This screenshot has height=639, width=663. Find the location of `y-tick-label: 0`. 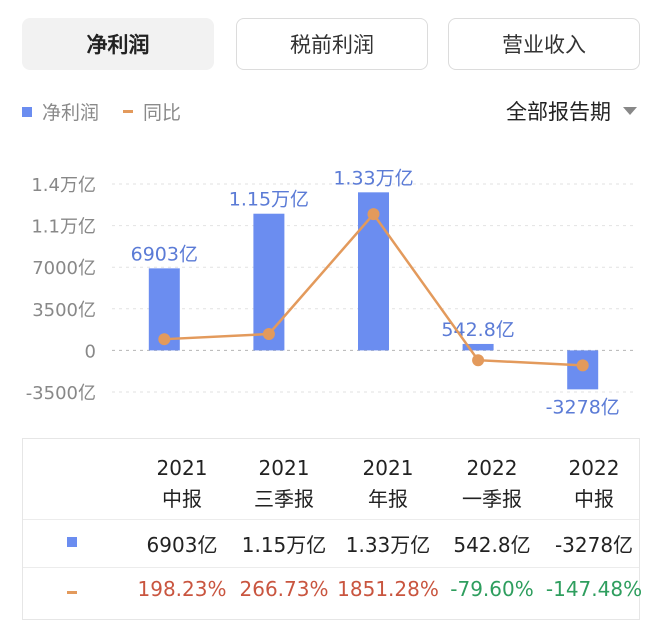

y-tick-label: 0 is located at coordinates (90, 351).